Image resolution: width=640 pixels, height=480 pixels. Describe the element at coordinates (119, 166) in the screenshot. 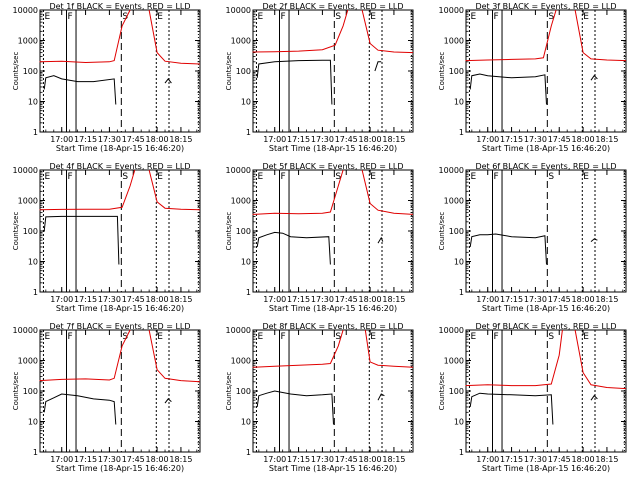

I see `chart-title: Det 4f BLACK = Events, RED = LLD` at that location.